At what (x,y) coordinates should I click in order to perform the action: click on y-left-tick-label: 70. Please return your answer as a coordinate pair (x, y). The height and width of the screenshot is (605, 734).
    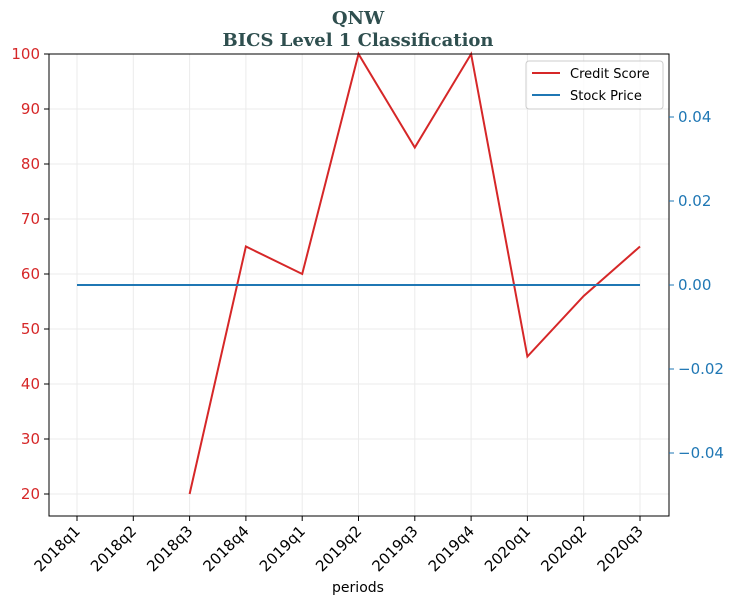
    Looking at the image, I should click on (30, 219).